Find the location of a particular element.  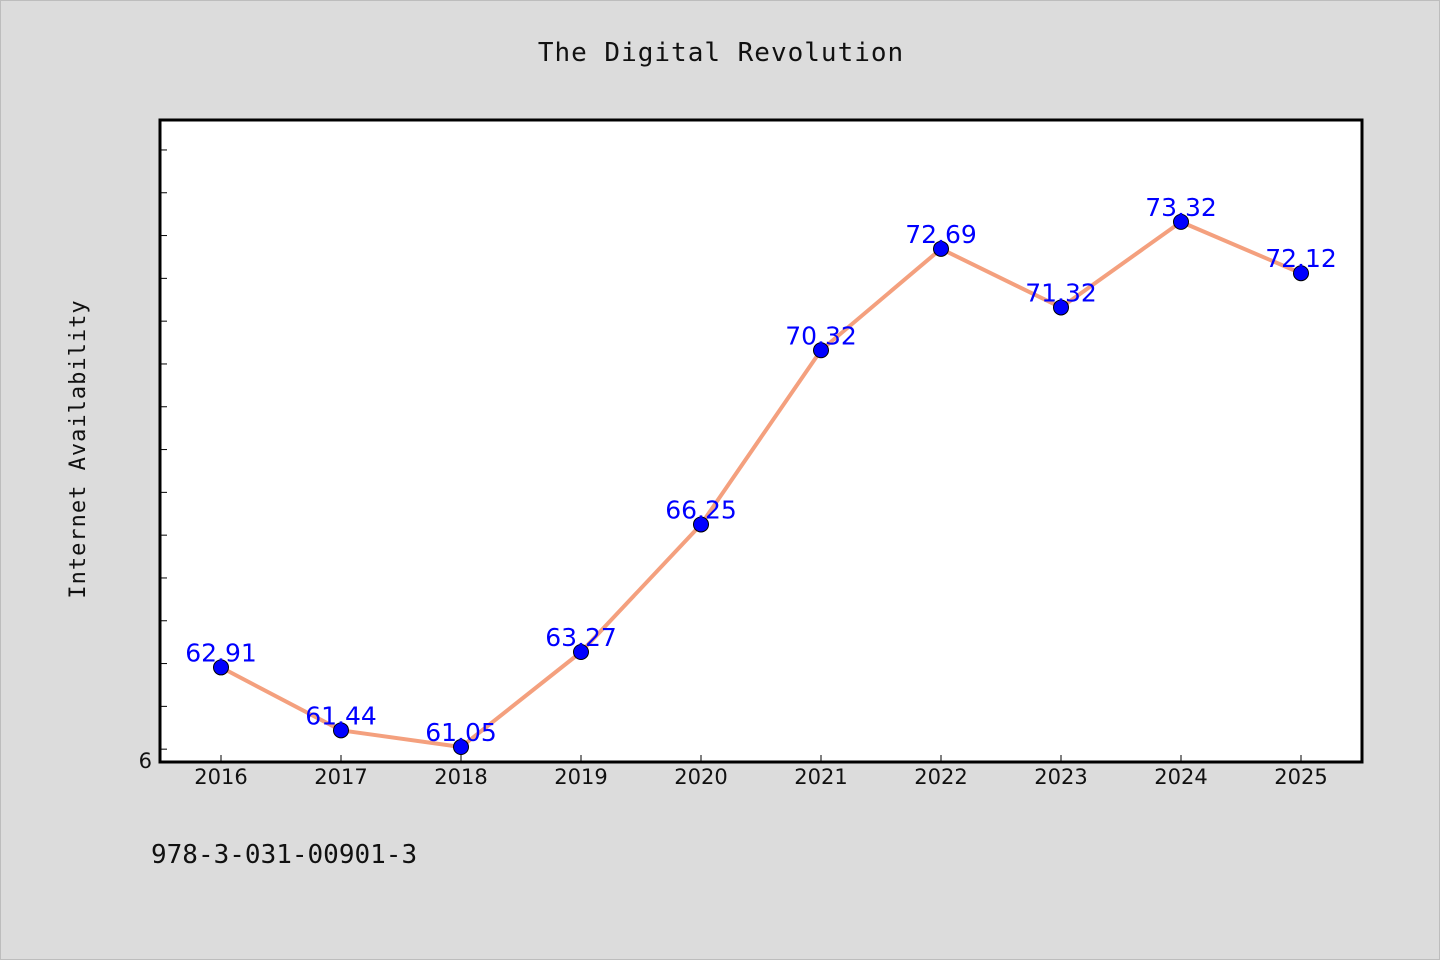

y-tick-label: 6 is located at coordinates (145, 761).